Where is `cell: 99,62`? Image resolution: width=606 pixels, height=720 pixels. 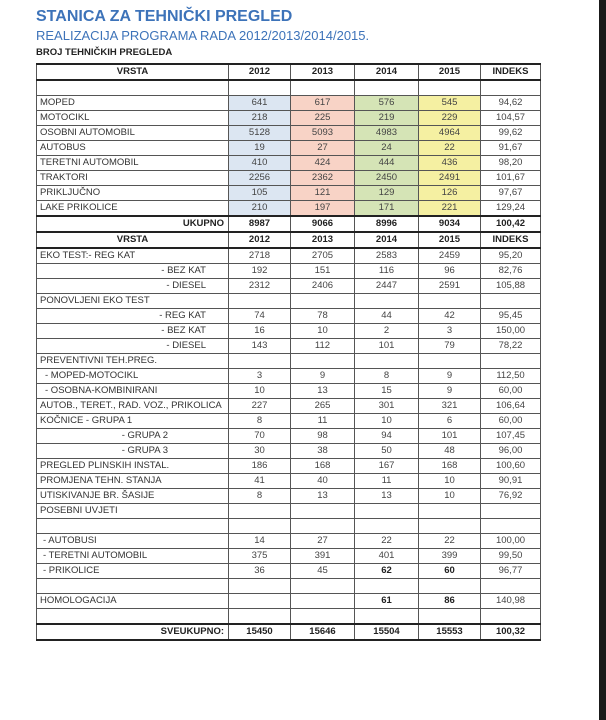 cell: 99,62 is located at coordinates (510, 133).